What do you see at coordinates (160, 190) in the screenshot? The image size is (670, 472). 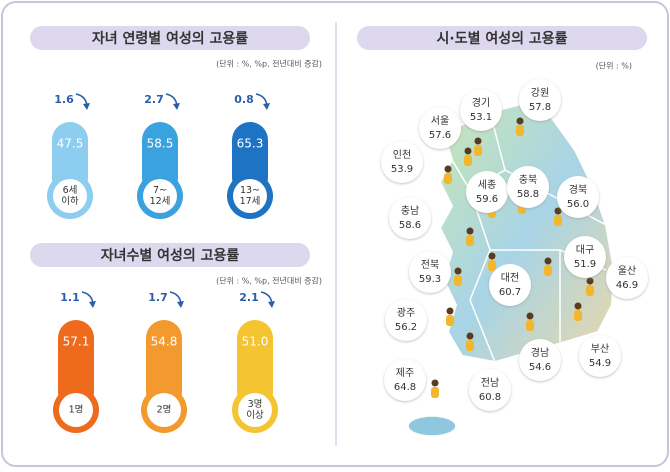 I see `item-label: 7~` at bounding box center [160, 190].